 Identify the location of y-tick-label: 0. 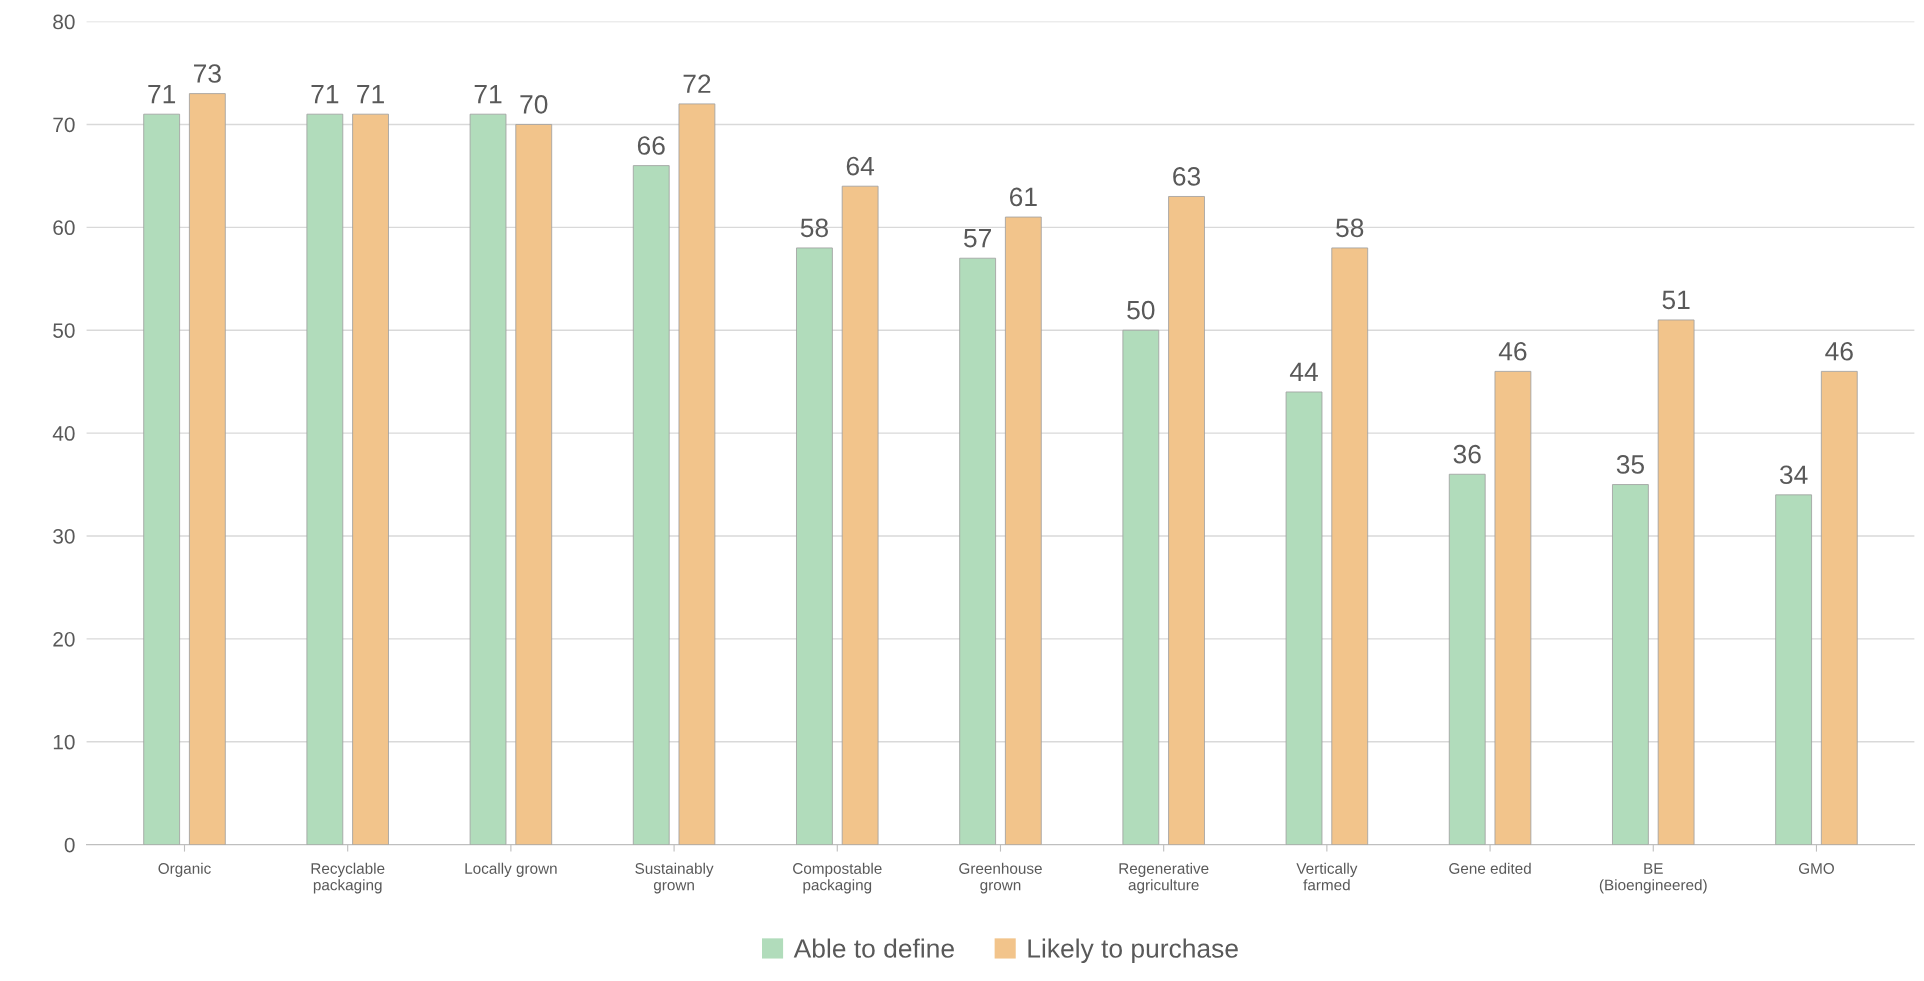
(69, 845).